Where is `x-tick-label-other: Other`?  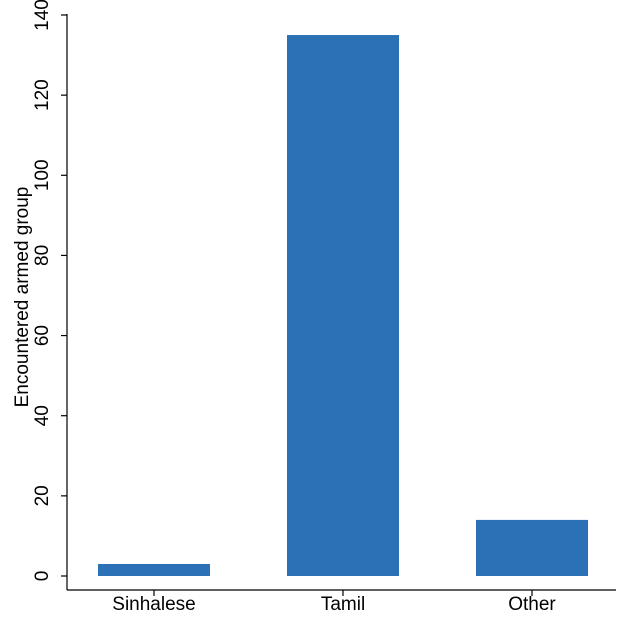 x-tick-label-other: Other is located at coordinates (532, 604).